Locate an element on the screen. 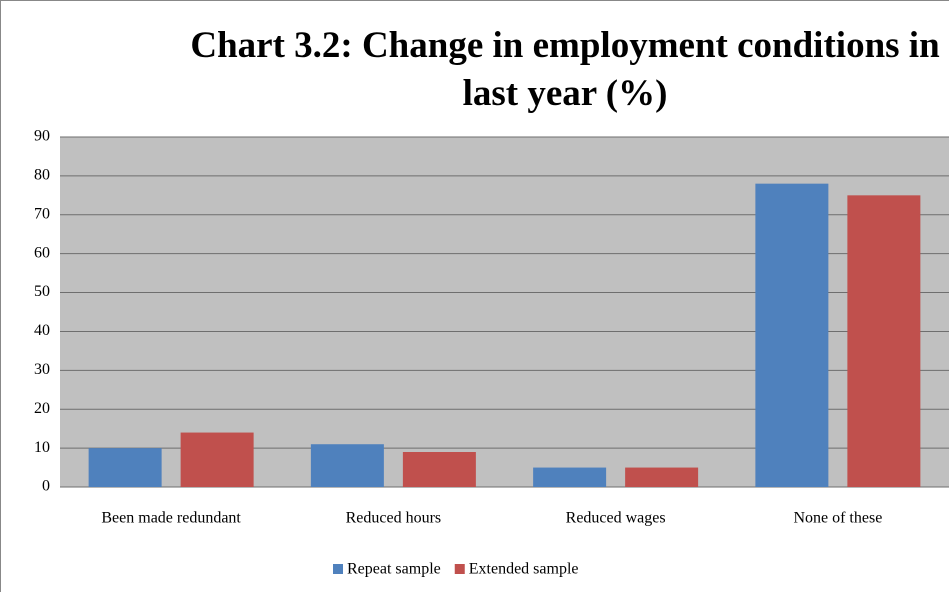  x-tick-label: Reduced wages is located at coordinates (616, 518).